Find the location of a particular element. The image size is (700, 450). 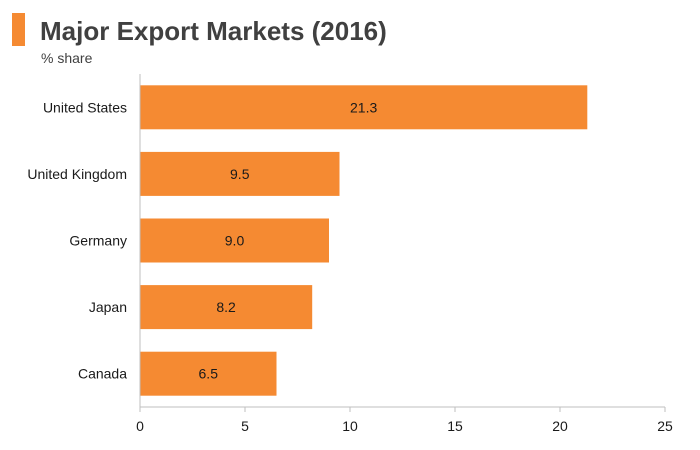

category-label: Germany is located at coordinates (98, 241).